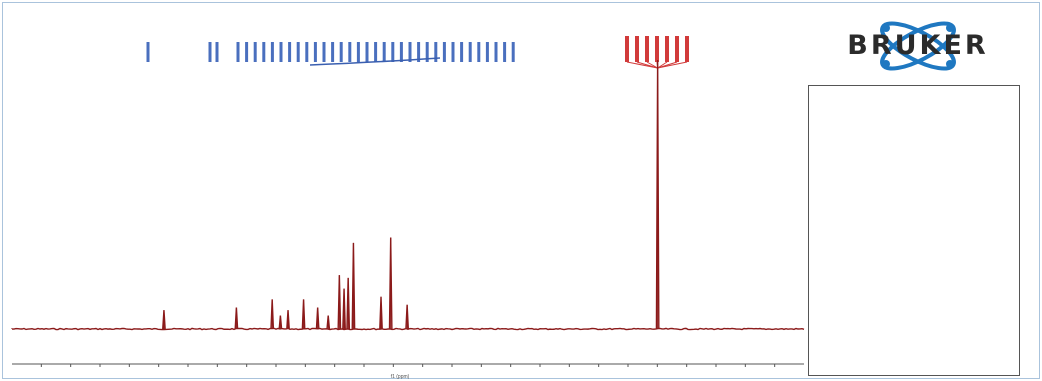  I want to click on orbit-nodes-icon, so click(918, 46).